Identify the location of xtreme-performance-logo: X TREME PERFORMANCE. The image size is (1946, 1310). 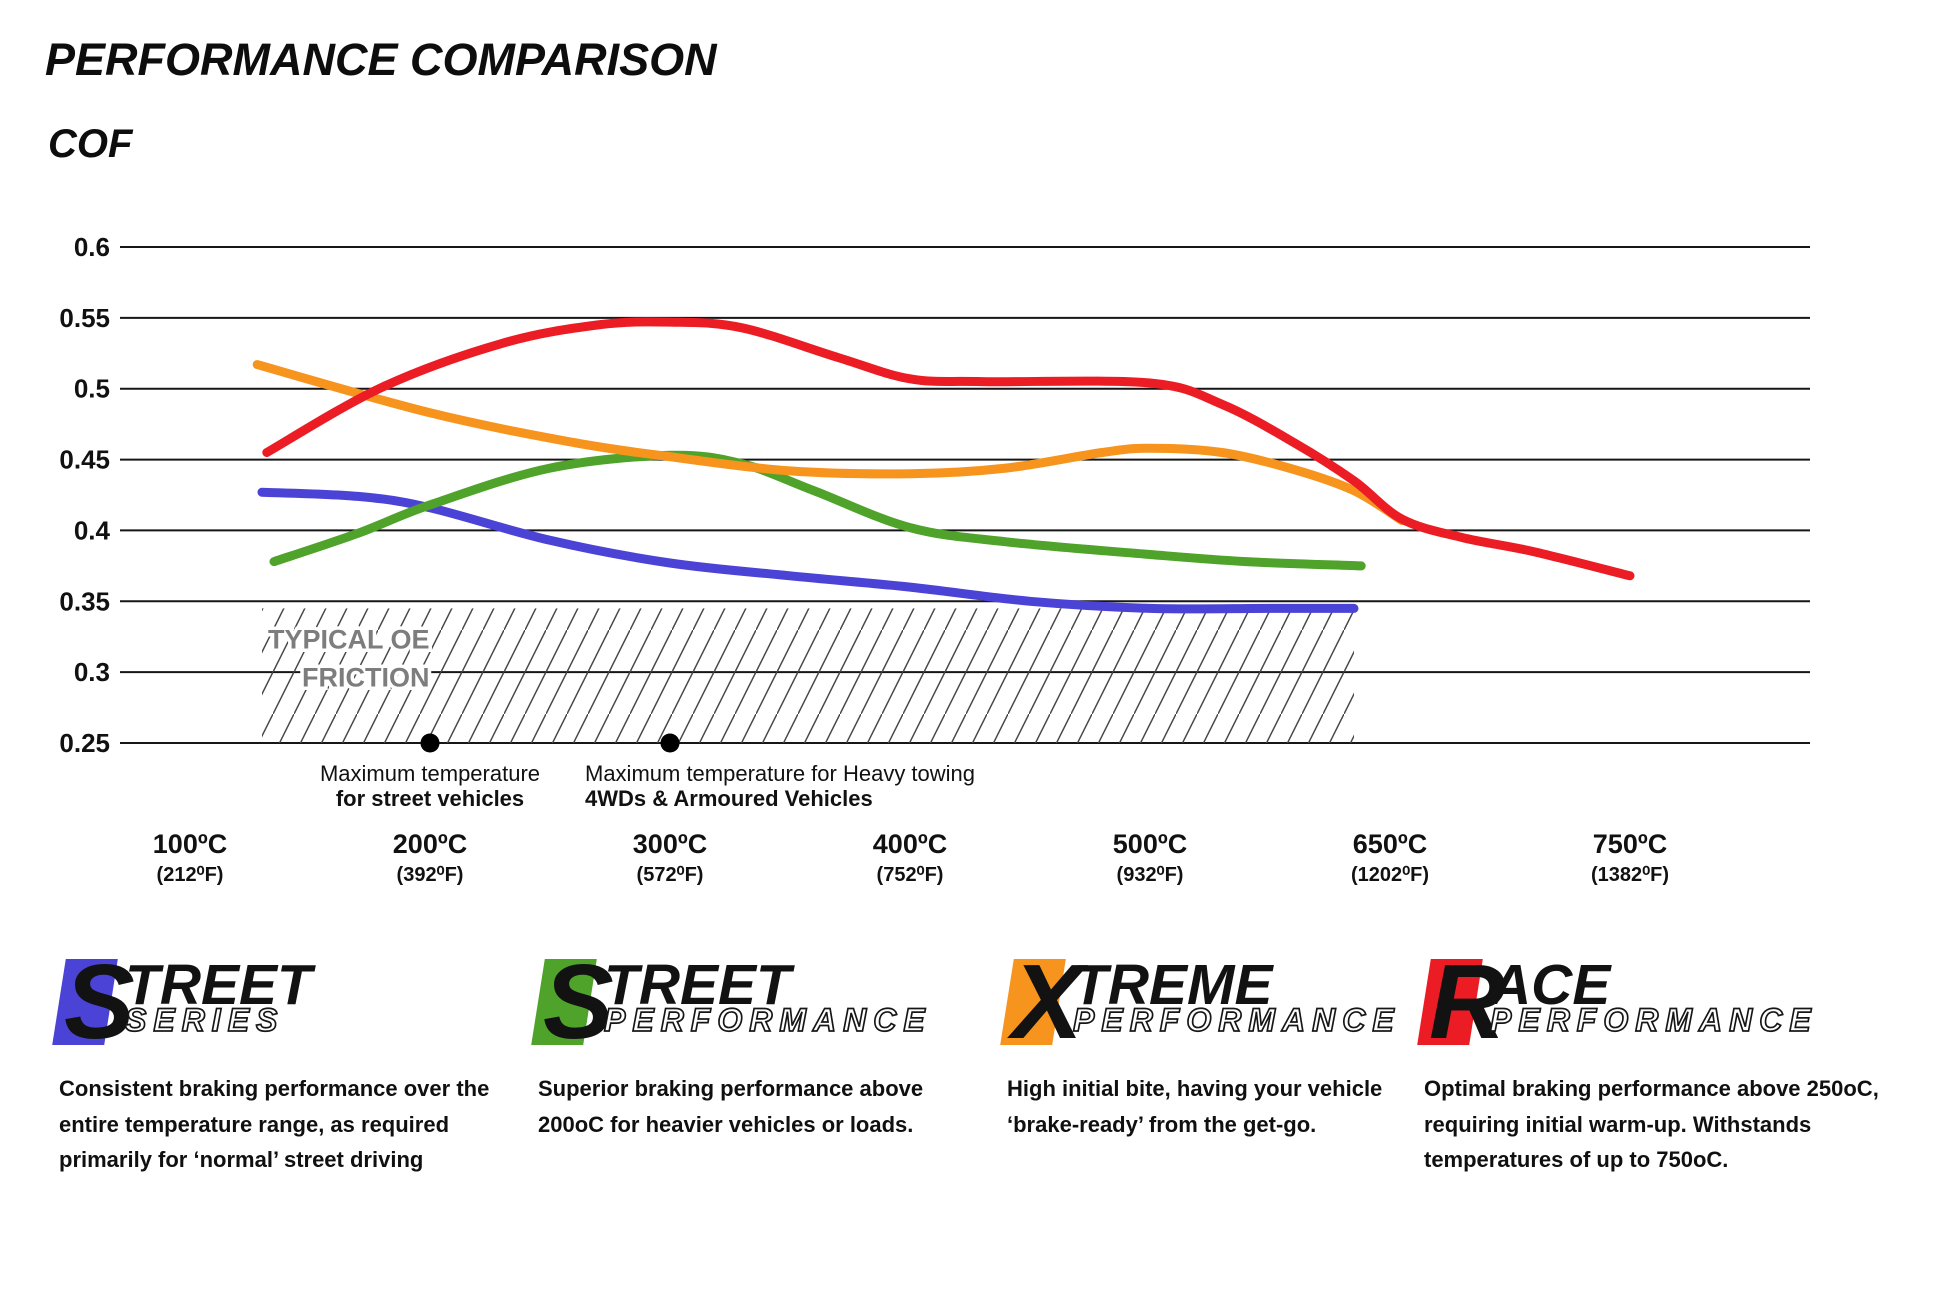
(1218, 1006).